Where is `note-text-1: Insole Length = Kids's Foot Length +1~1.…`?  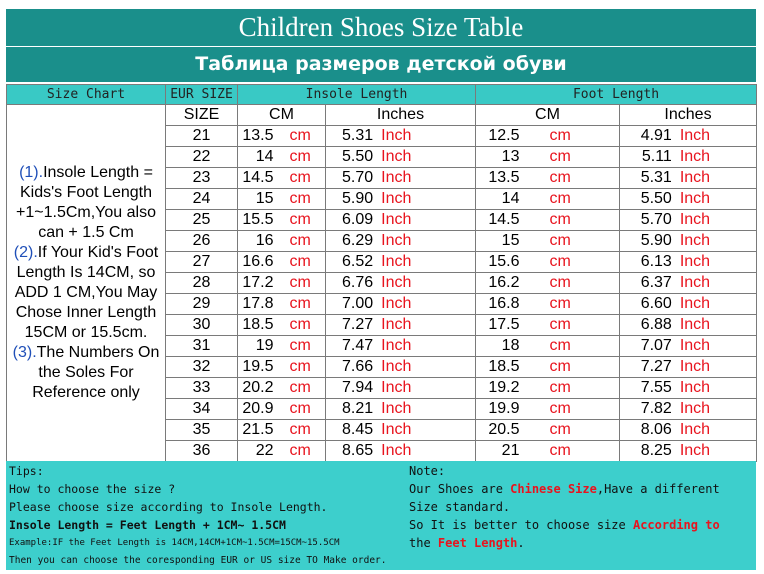
note-text-1: Insole Length = Kids's Foot Length +1~1.… is located at coordinates (86, 202).